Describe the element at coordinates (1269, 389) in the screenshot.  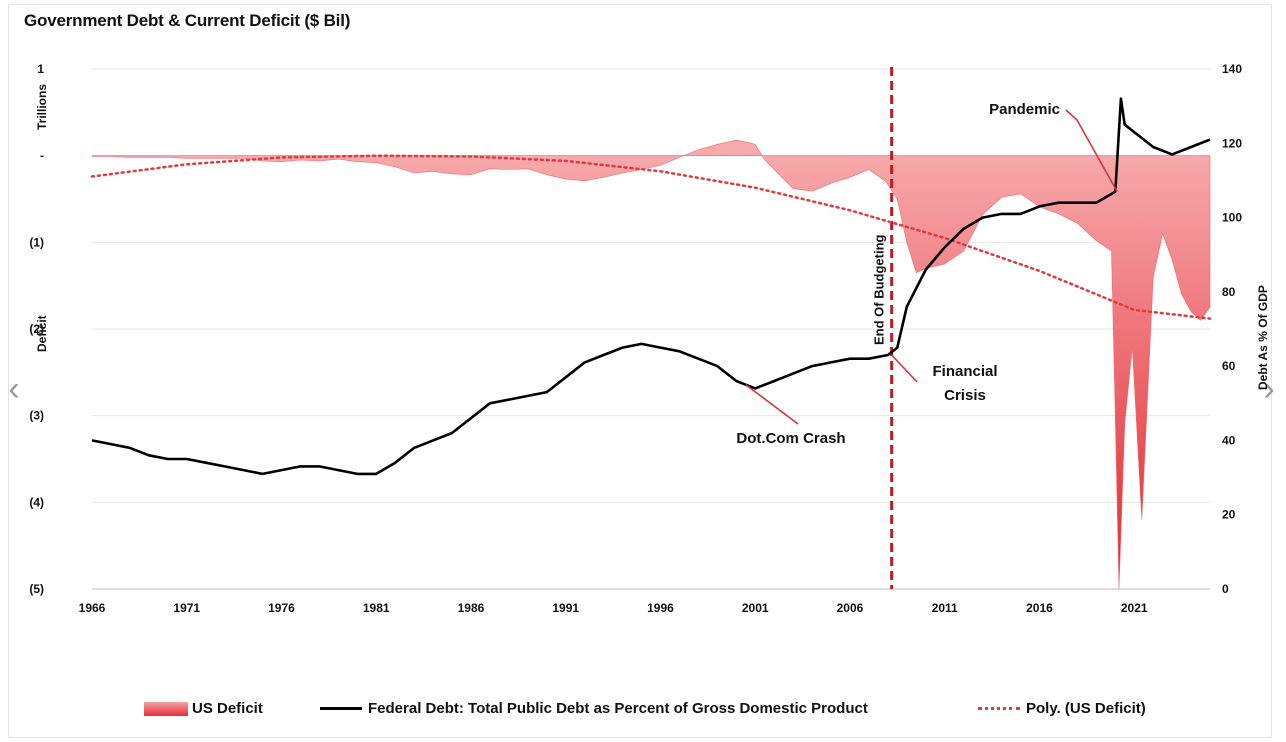
I see `chevron-right-icon: ›` at that location.